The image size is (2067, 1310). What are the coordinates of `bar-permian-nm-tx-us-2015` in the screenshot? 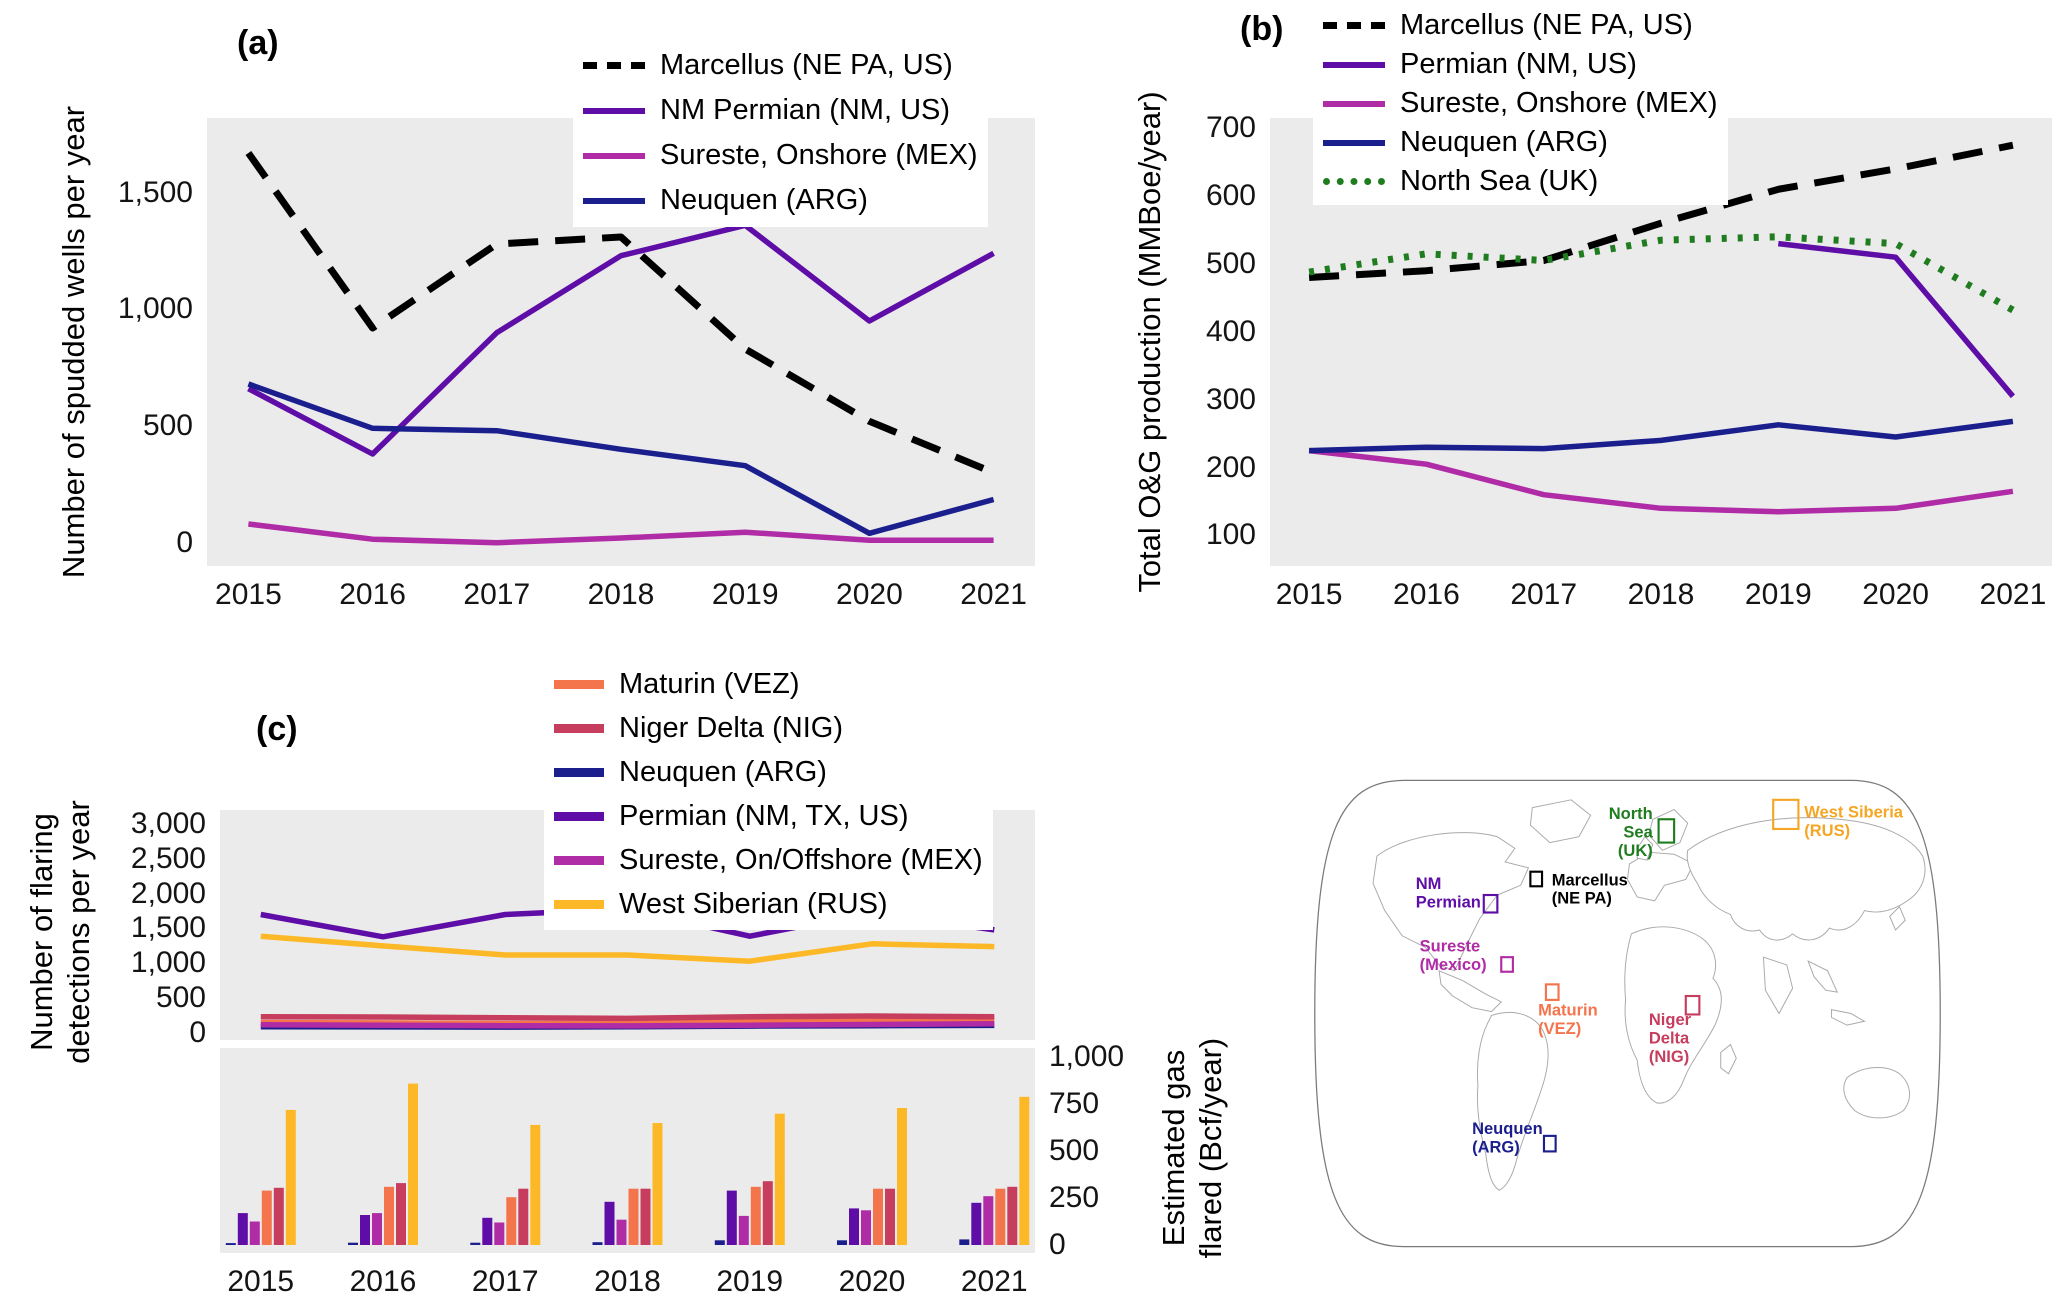 It's located at (242, 1229).